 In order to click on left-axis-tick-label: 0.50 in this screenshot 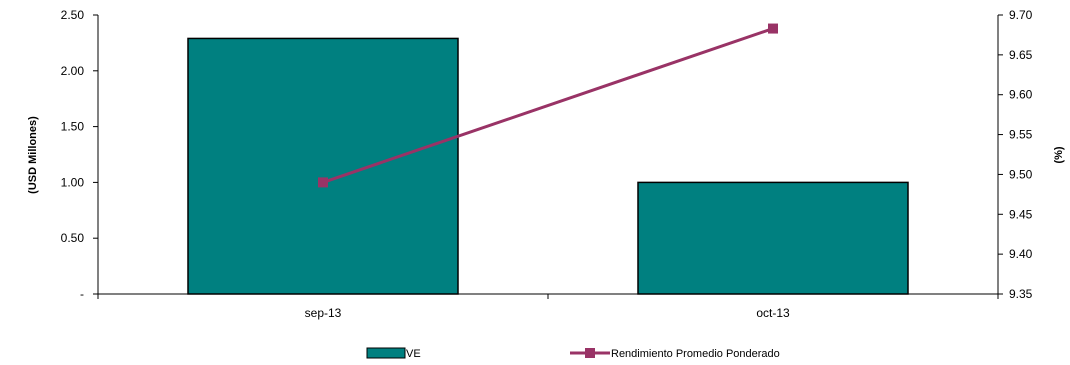, I will do `click(73, 238)`.